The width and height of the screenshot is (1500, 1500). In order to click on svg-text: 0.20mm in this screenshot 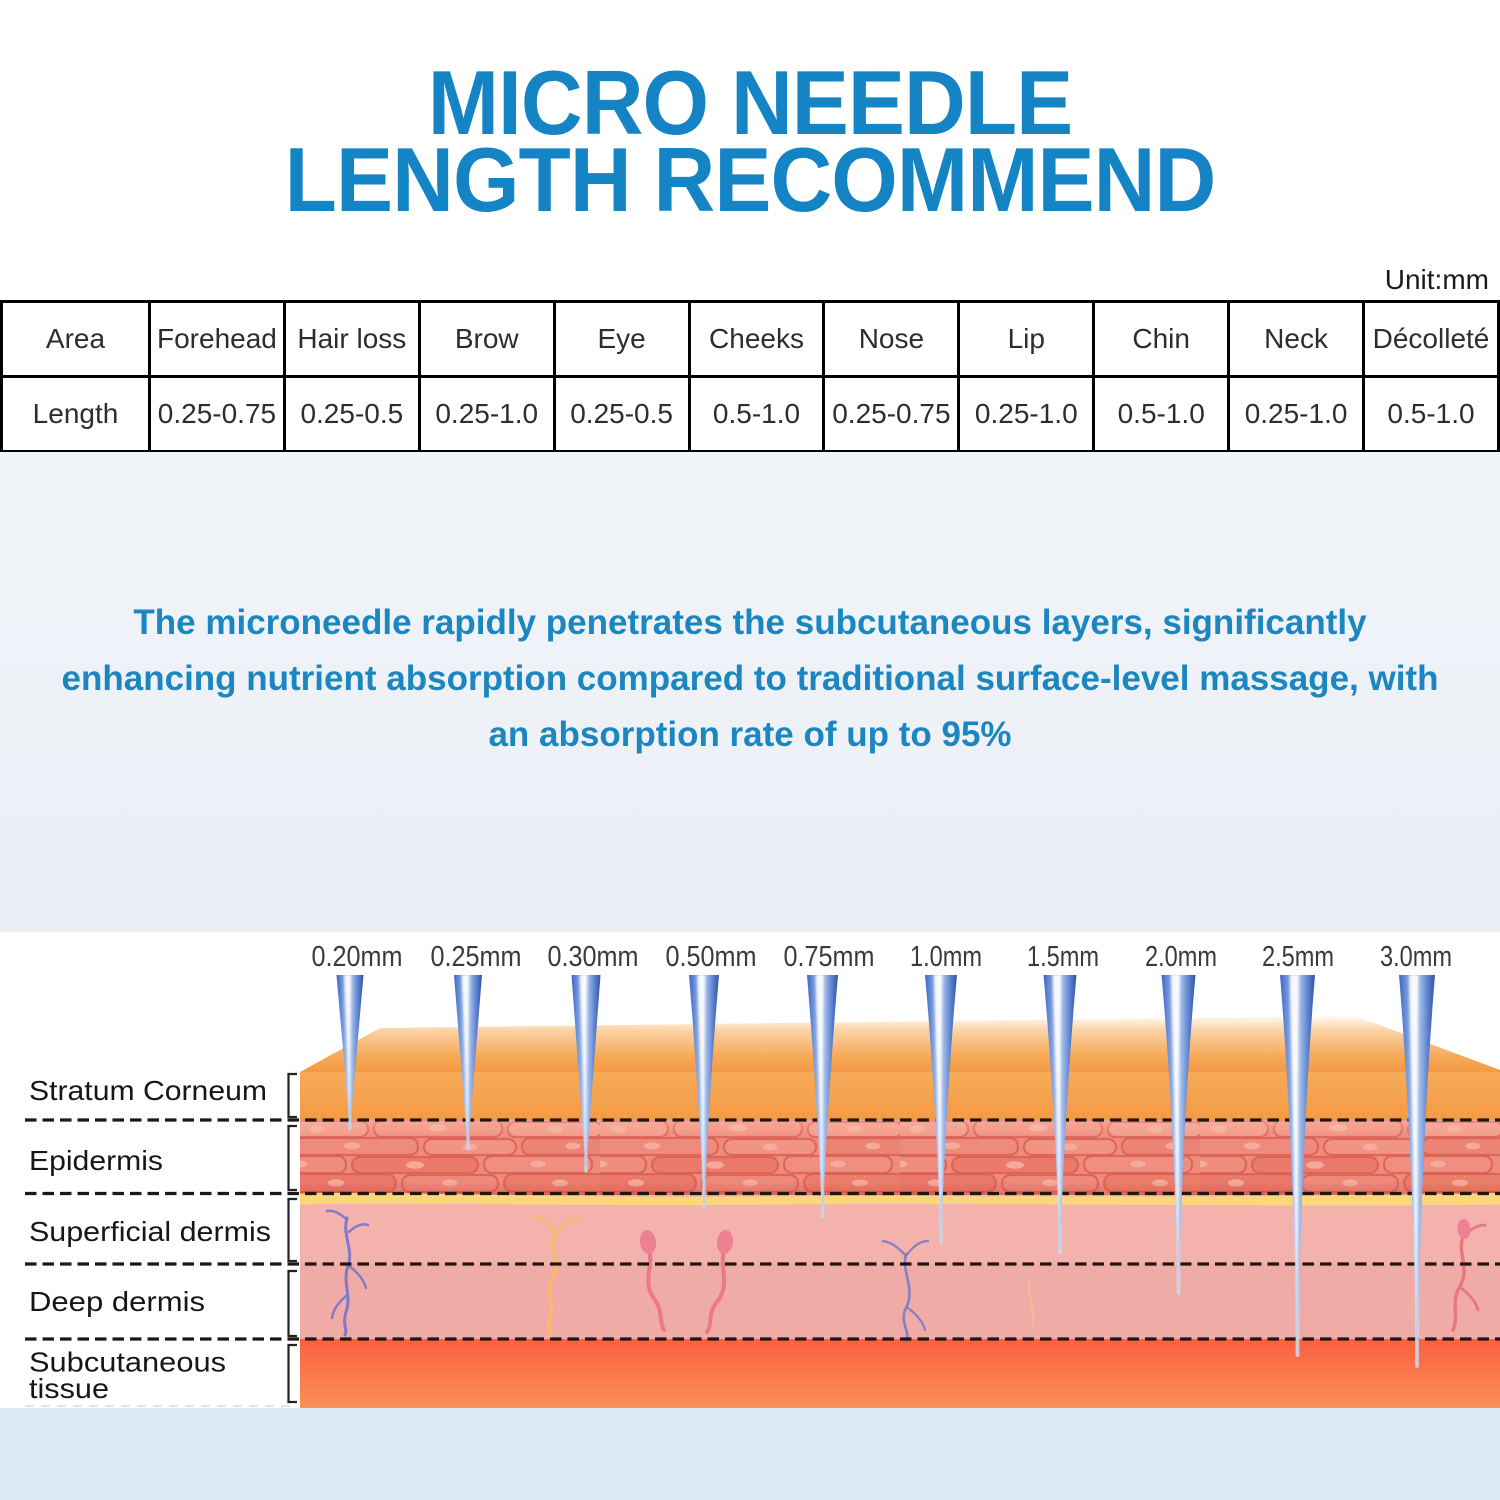, I will do `click(357, 957)`.